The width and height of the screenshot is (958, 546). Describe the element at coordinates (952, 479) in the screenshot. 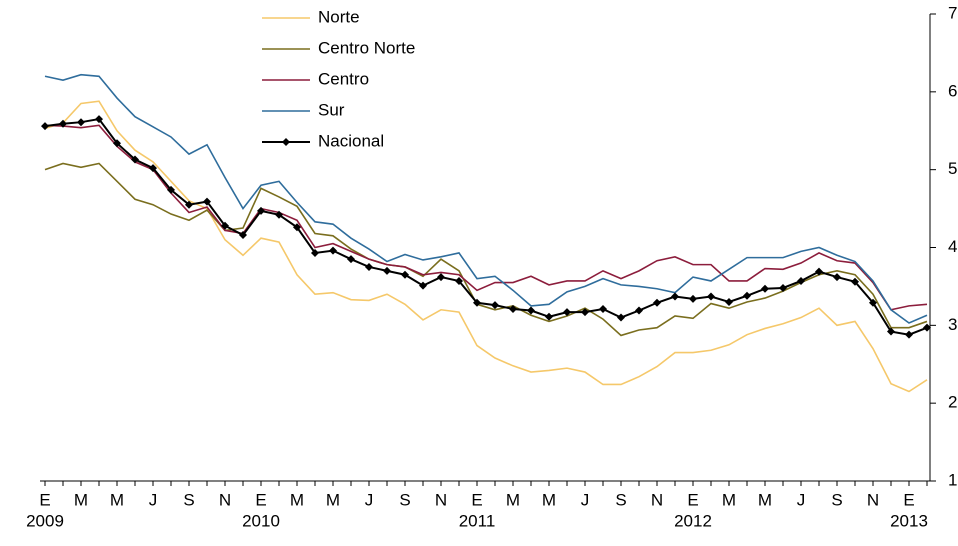

I see `y-tick-label: 1` at that location.